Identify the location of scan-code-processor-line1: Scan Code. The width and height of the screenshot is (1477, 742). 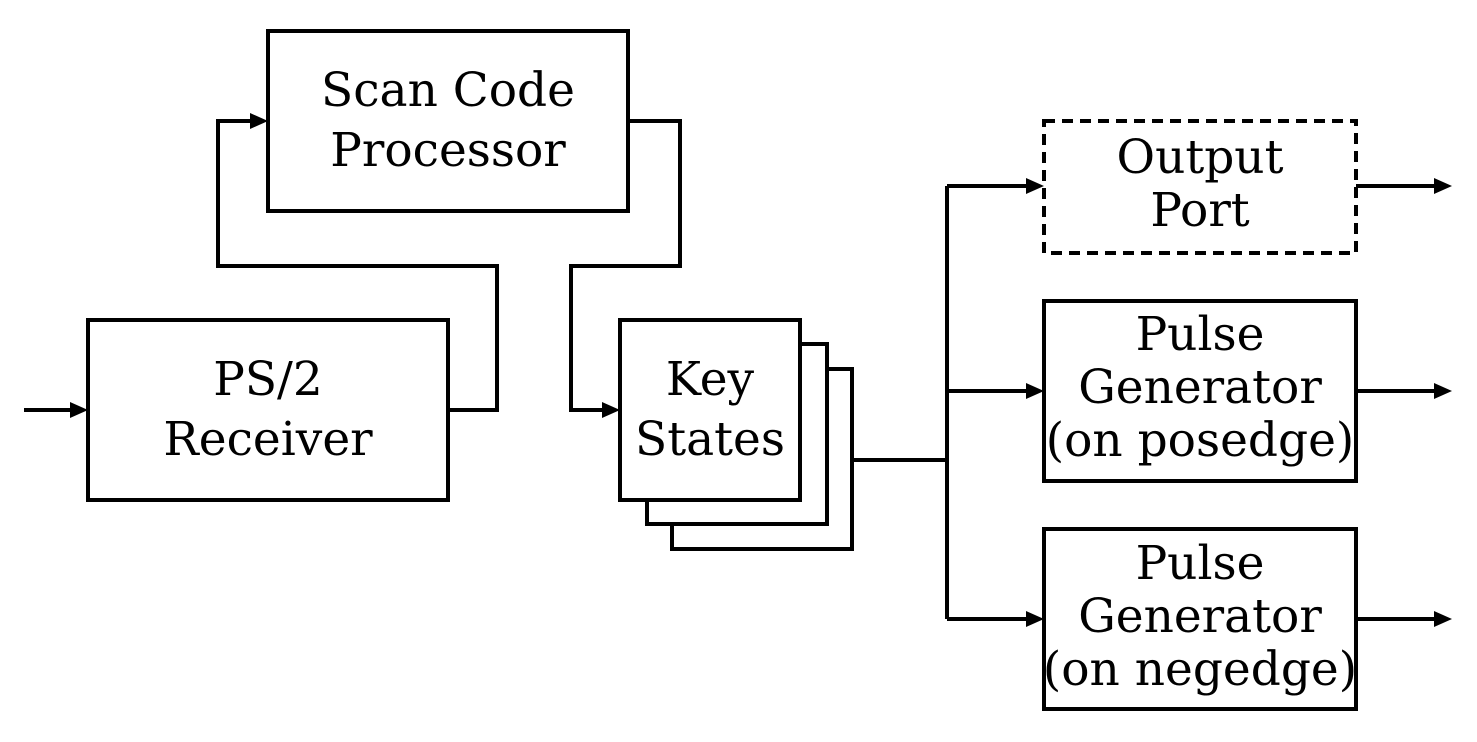
(448, 90).